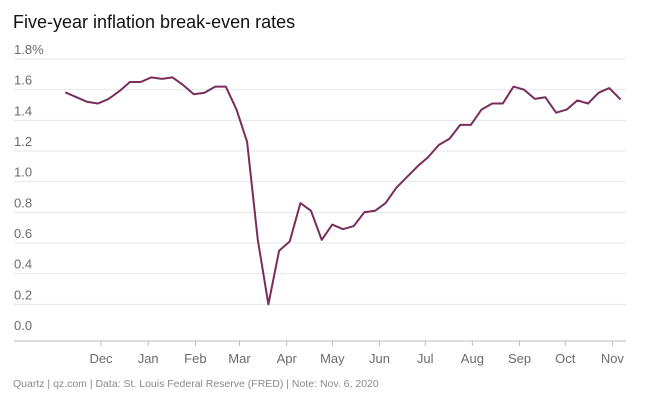 The height and width of the screenshot is (410, 645). What do you see at coordinates (101, 358) in the screenshot?
I see `x-tick-label: Dec` at bounding box center [101, 358].